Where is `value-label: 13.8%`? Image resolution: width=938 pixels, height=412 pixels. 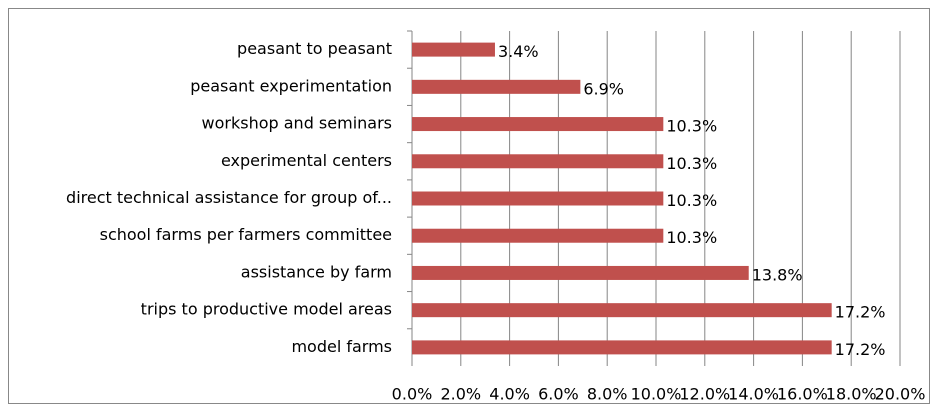
value-label: 13.8% is located at coordinates (777, 274).